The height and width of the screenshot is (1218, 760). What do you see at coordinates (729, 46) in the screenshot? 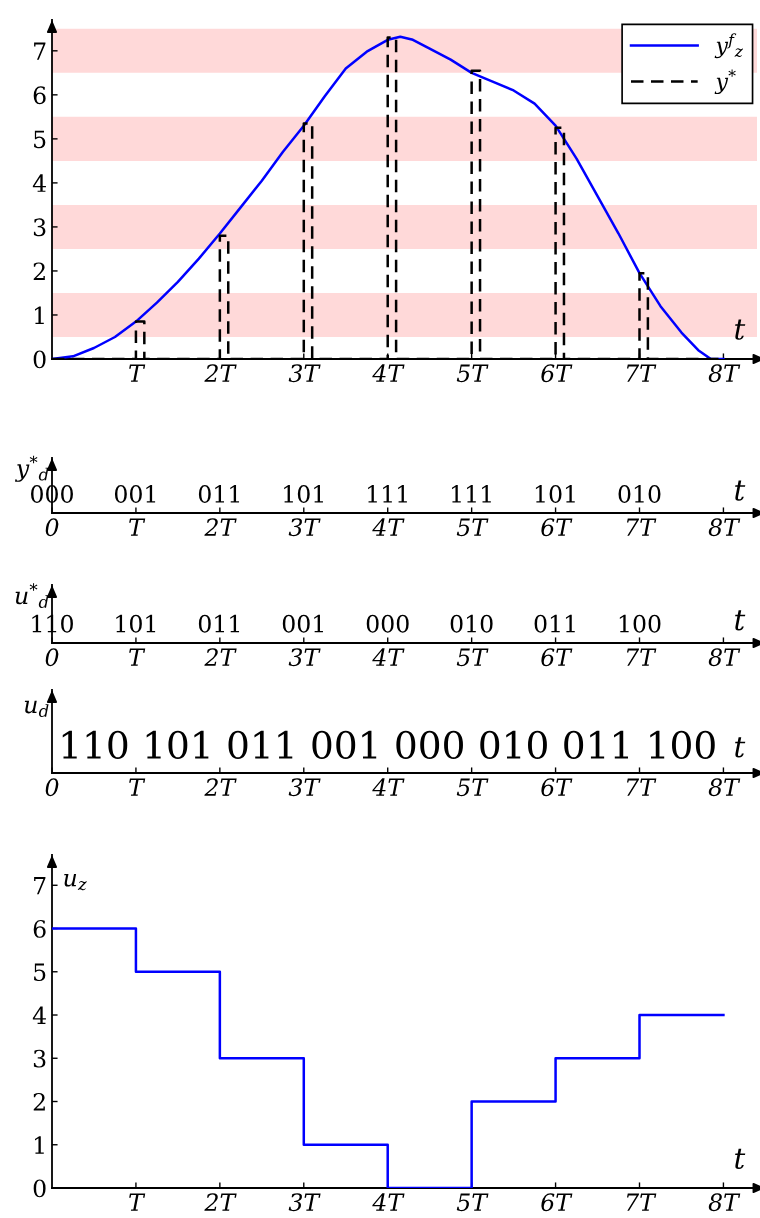
I see `legend-label: y$^{f}$$_{z}$` at bounding box center [729, 46].